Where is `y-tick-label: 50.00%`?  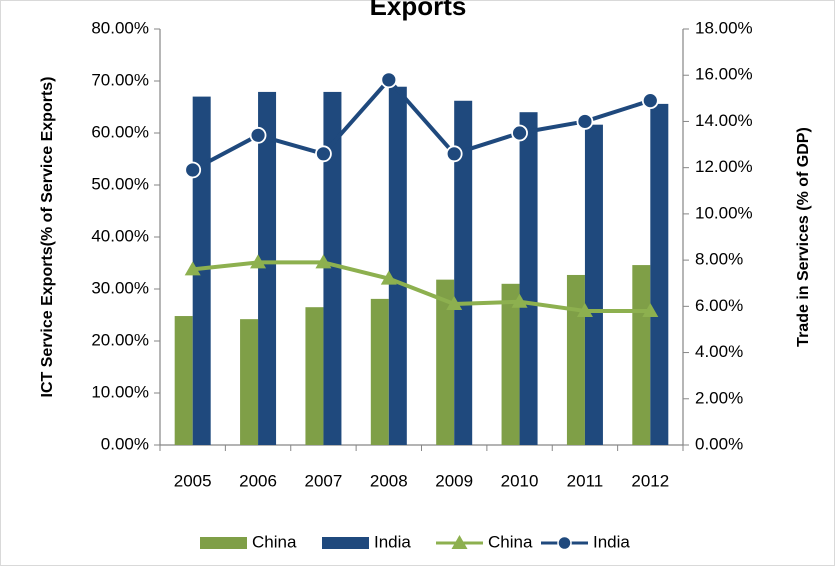 y-tick-label: 50.00% is located at coordinates (120, 183).